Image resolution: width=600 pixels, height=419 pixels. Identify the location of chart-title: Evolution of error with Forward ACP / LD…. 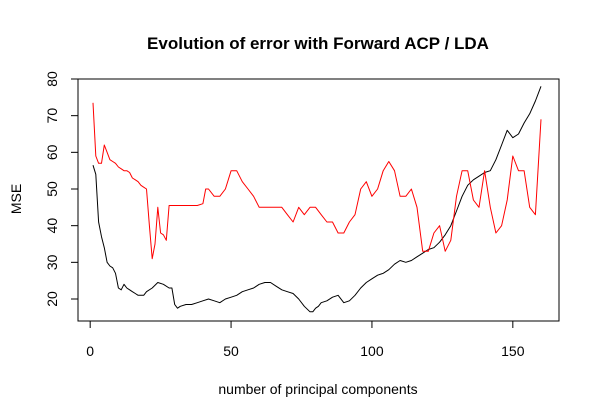
(318, 43).